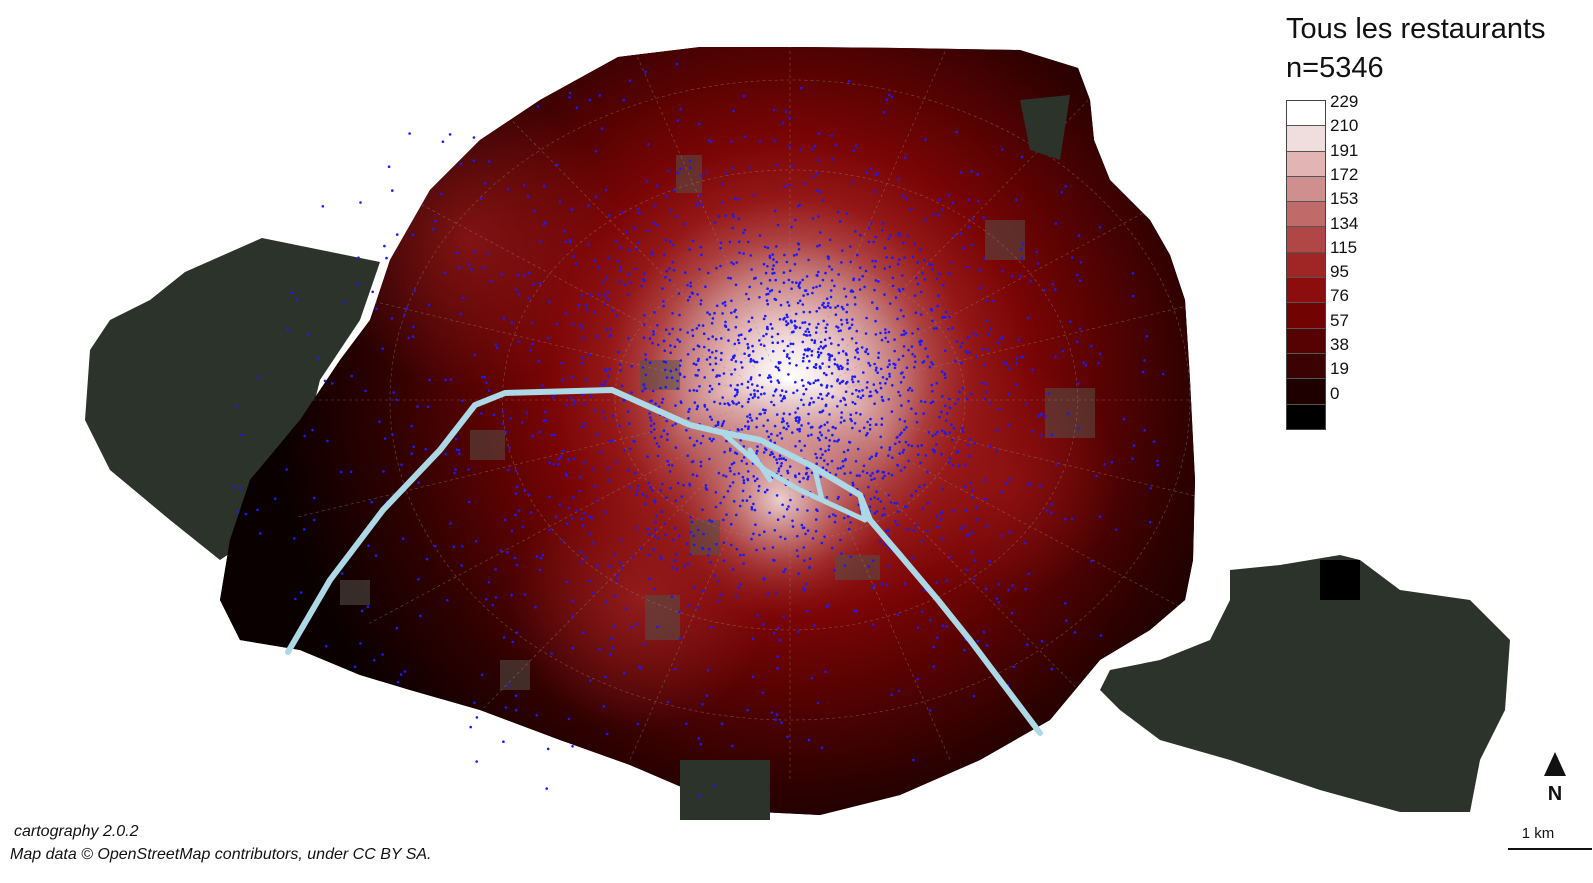 The image size is (1593, 883). I want to click on legend-swatch, so click(1306, 416).